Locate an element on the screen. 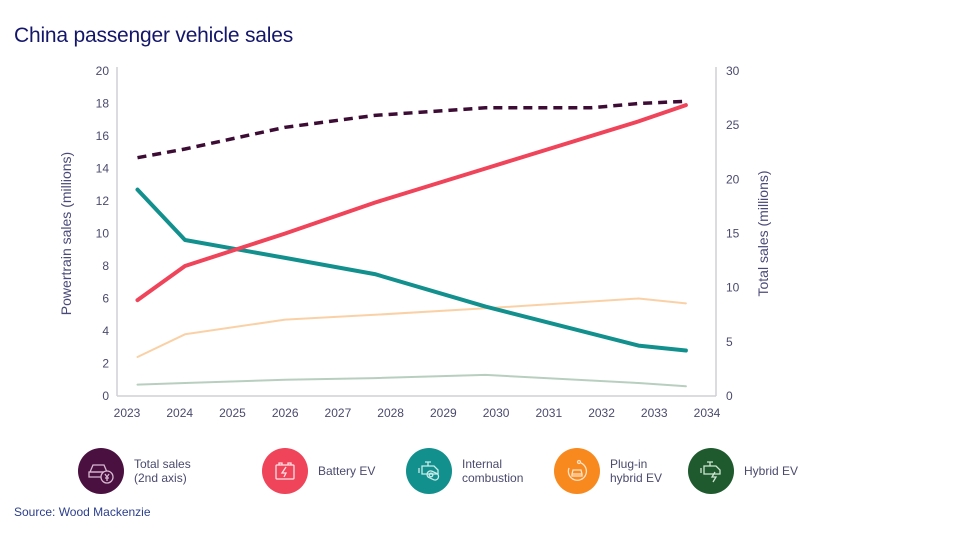  x-tick-label: 2023 is located at coordinates (127, 413).